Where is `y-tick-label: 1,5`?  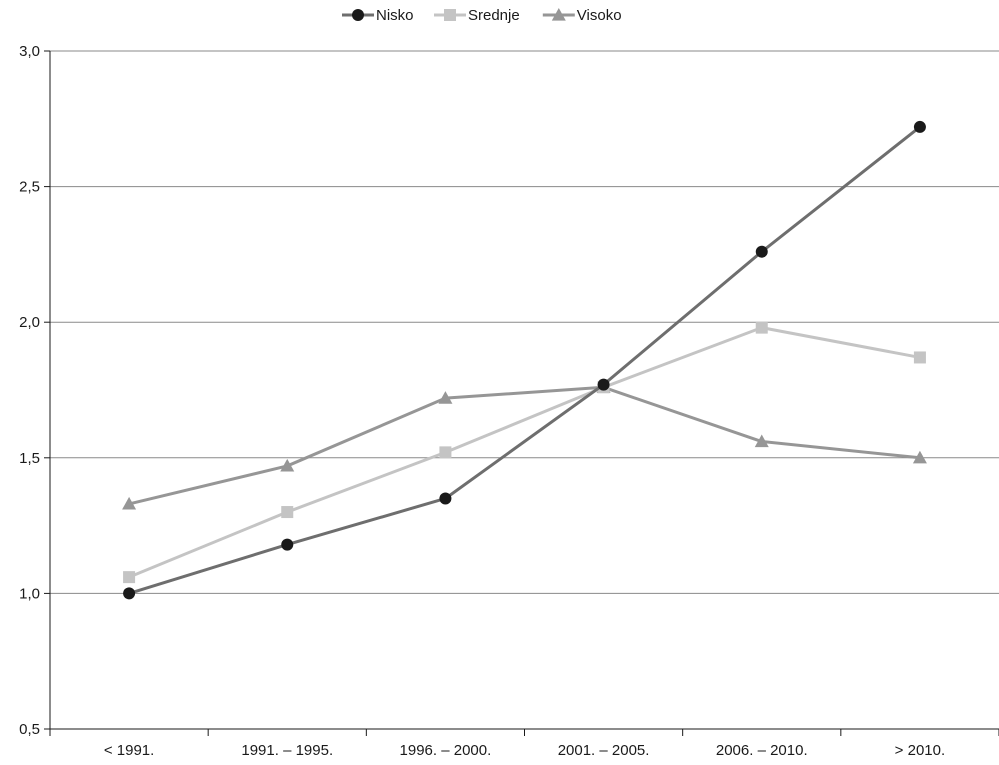
y-tick-label: 1,5 is located at coordinates (29, 458).